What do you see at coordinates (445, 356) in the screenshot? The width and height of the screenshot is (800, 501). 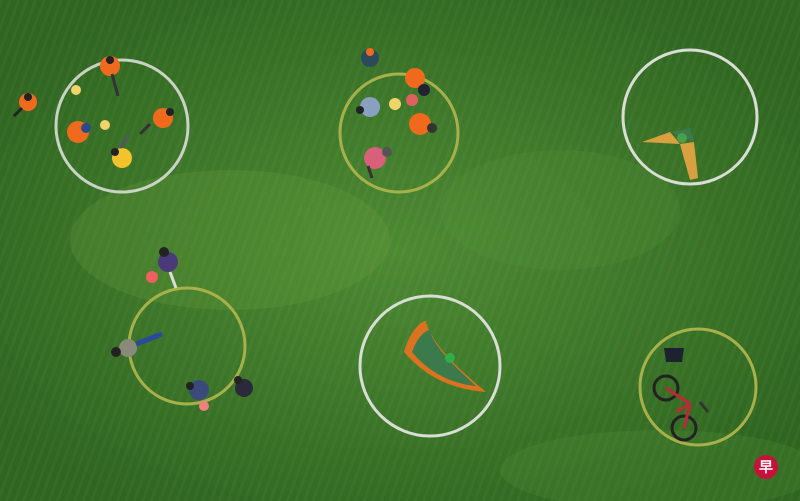 I see `peacock-kite-bottom-center` at bounding box center [445, 356].